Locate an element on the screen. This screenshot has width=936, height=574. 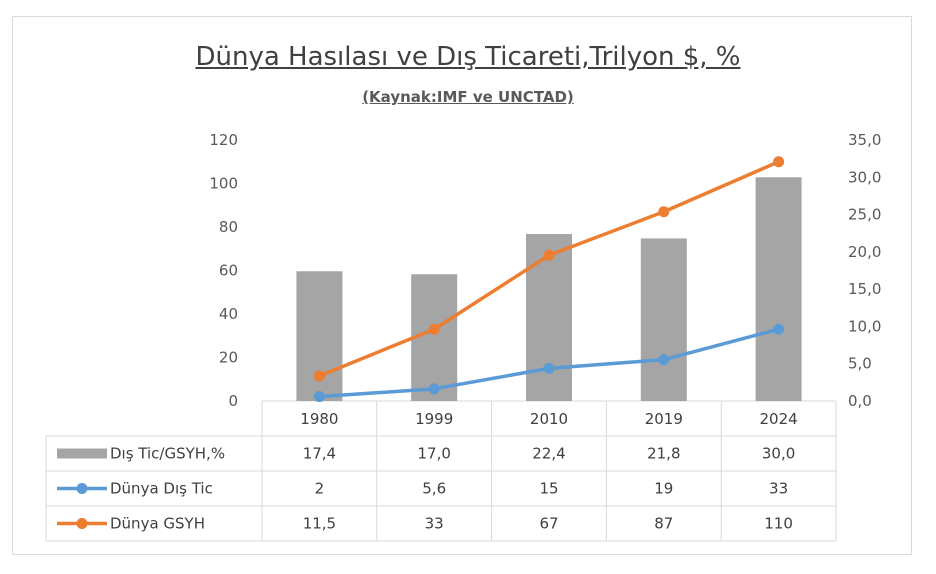
right-axis: 0,0 5,0 10,0 15,0 20,0 25,0 30,0 35,0 is located at coordinates (864, 270).